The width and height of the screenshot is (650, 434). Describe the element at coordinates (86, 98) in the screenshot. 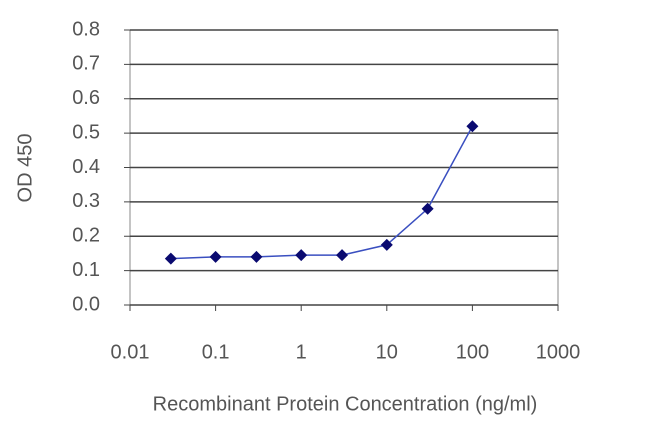

I see `y-tick-label: 0.6` at that location.